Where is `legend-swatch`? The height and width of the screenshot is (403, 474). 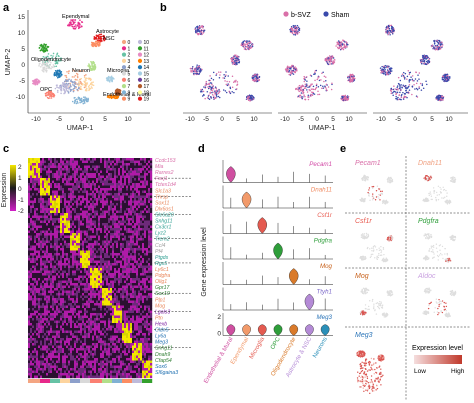 legend-swatch is located at coordinates (124, 73).